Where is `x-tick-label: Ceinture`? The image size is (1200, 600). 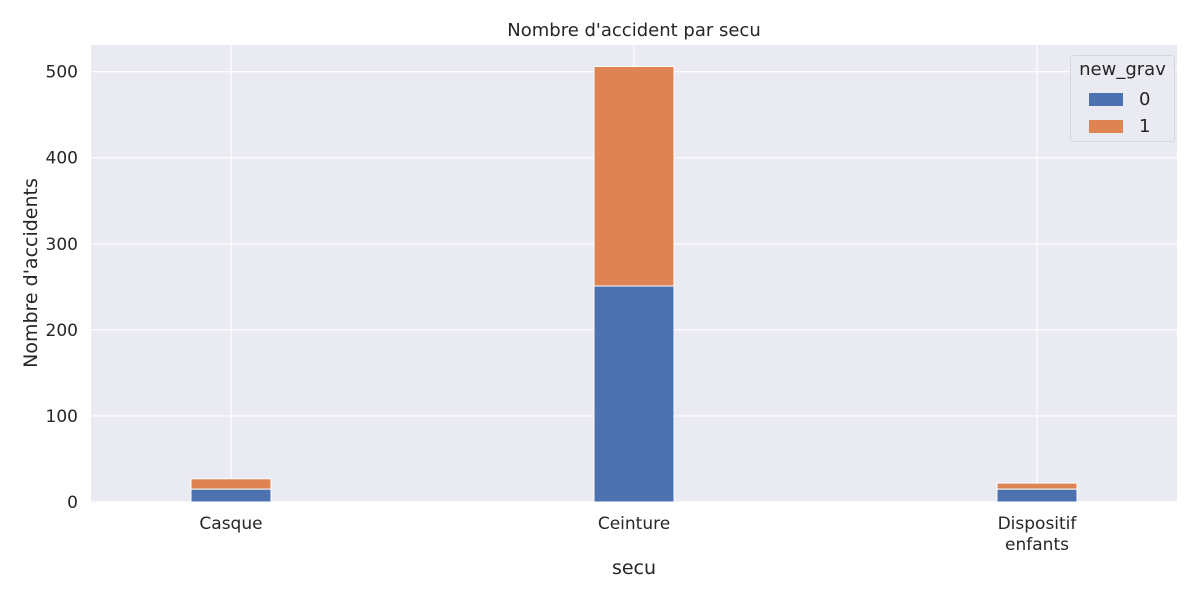
x-tick-label: Ceinture is located at coordinates (634, 524).